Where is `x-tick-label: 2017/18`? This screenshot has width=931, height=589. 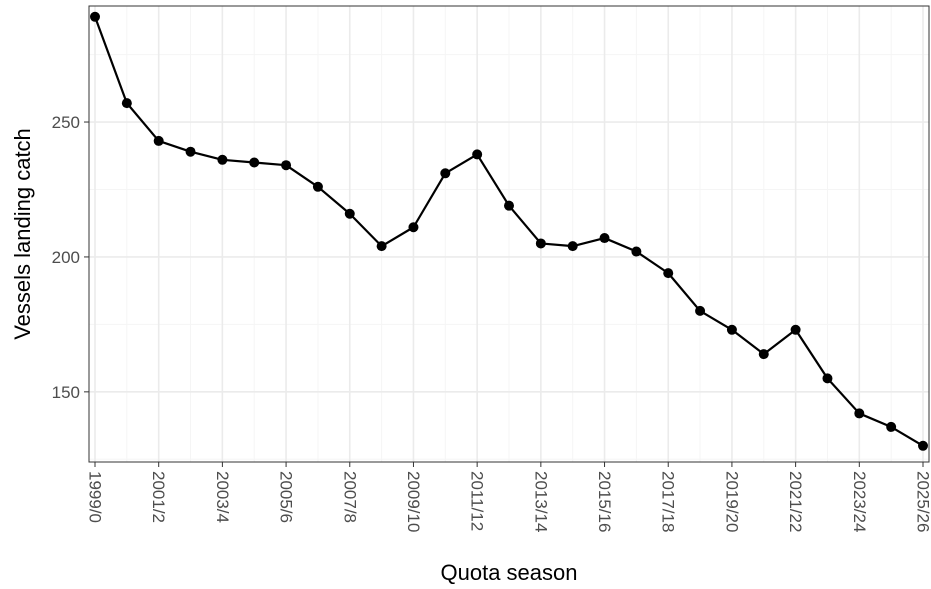
x-tick-label: 2017/18 is located at coordinates (668, 501).